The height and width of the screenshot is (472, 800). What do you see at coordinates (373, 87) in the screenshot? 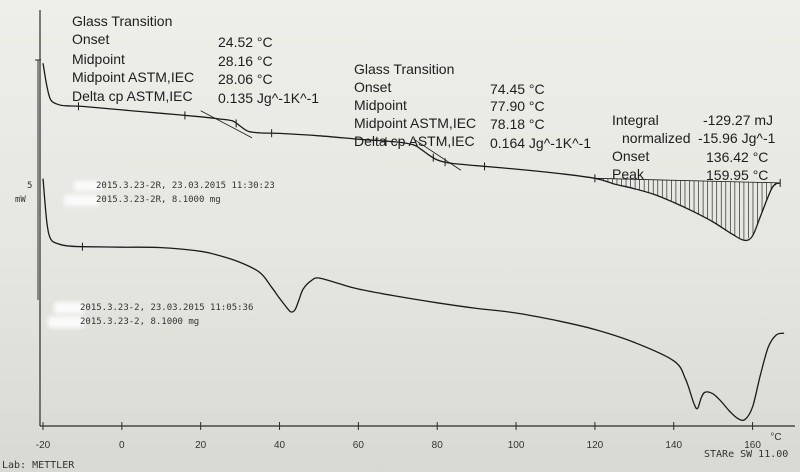
I see `annotation-2-label: Onset` at bounding box center [373, 87].